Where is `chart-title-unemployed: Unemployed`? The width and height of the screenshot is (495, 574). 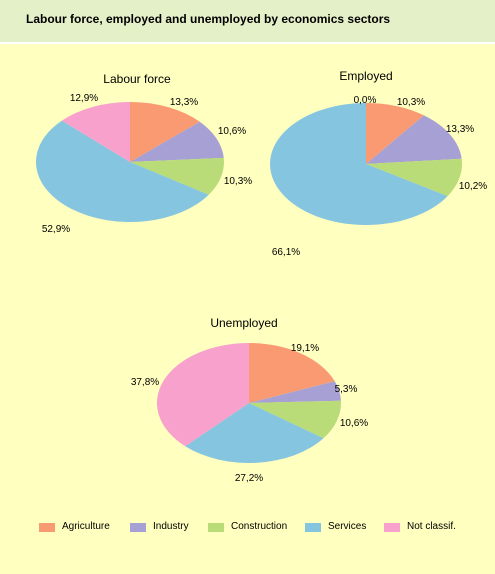 chart-title-unemployed: Unemployed is located at coordinates (243, 323).